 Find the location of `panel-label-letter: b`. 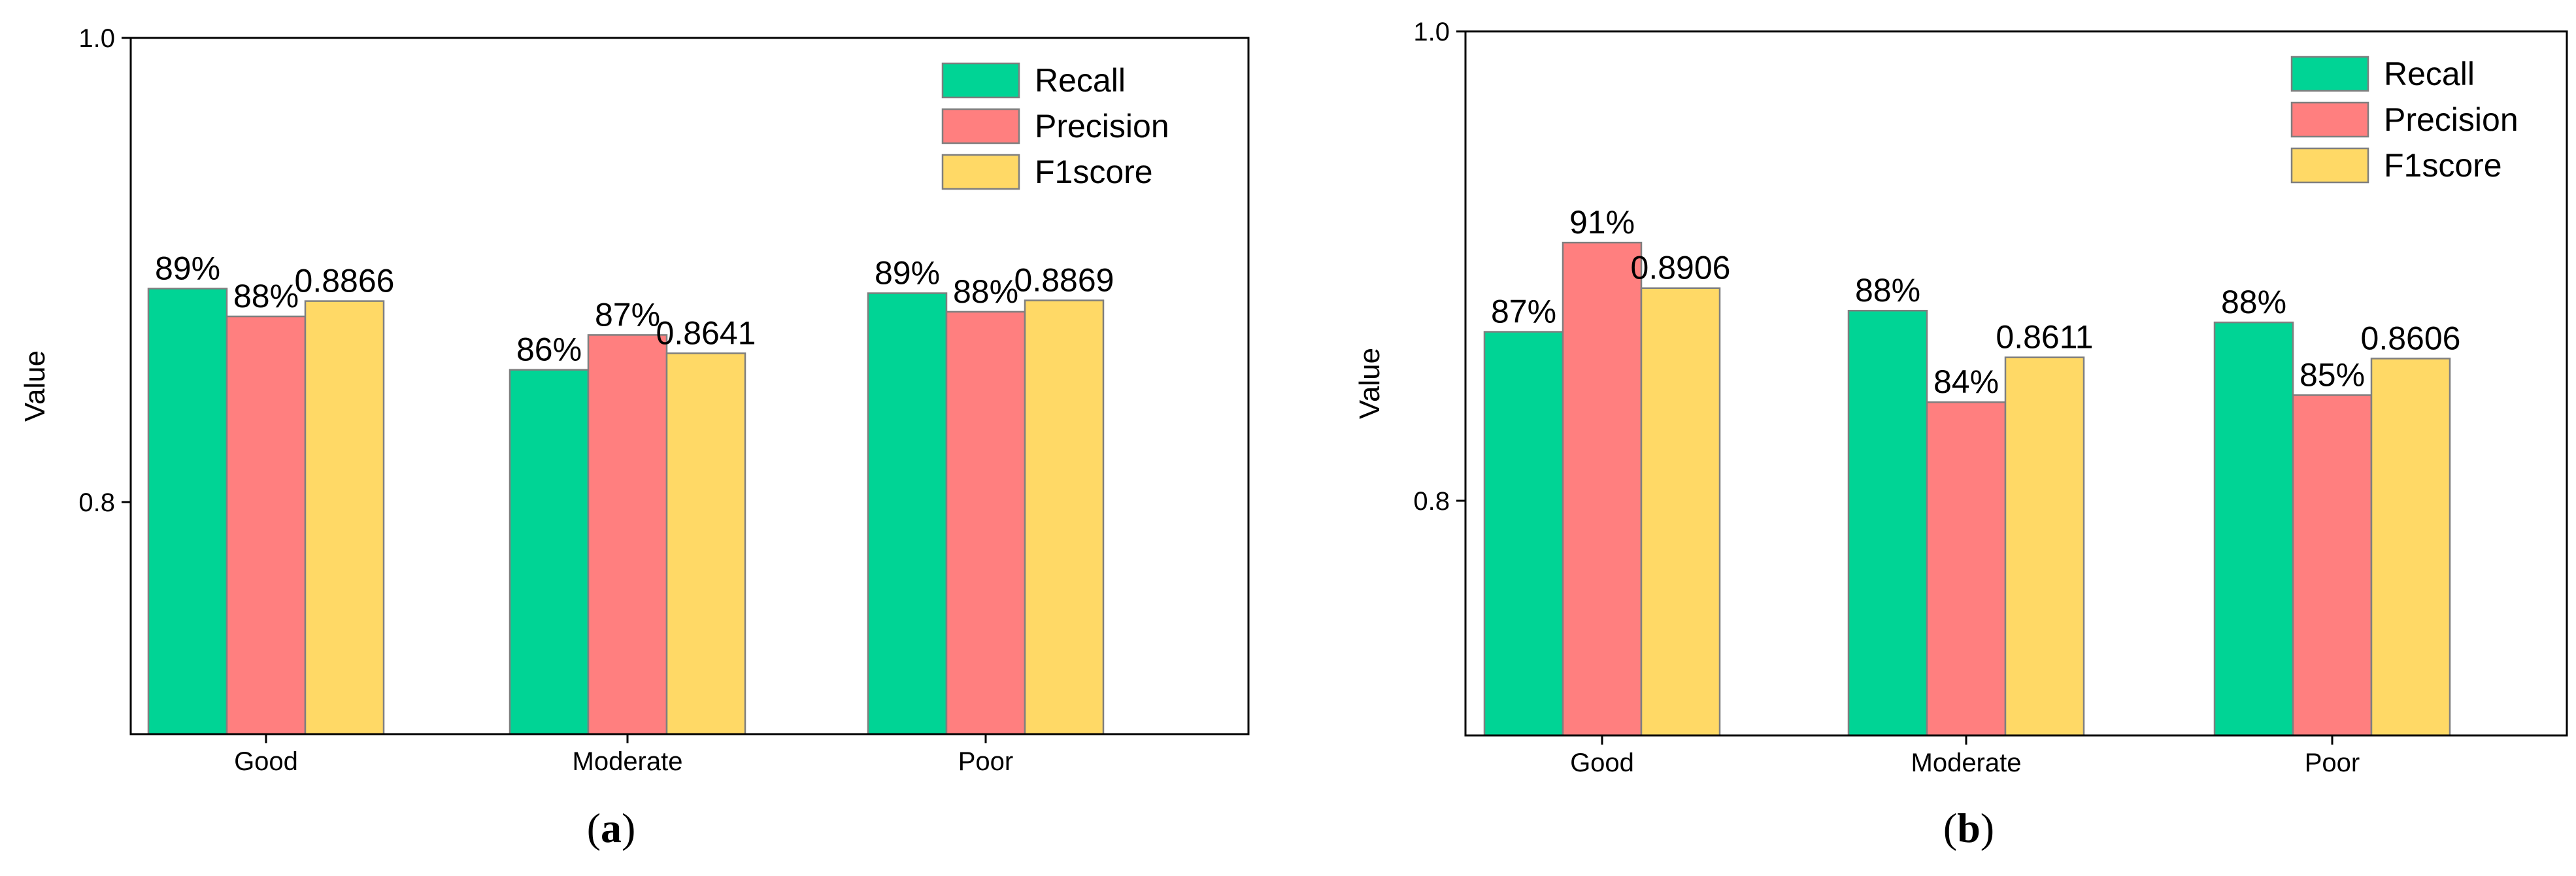

panel-label-letter: b is located at coordinates (1969, 828).